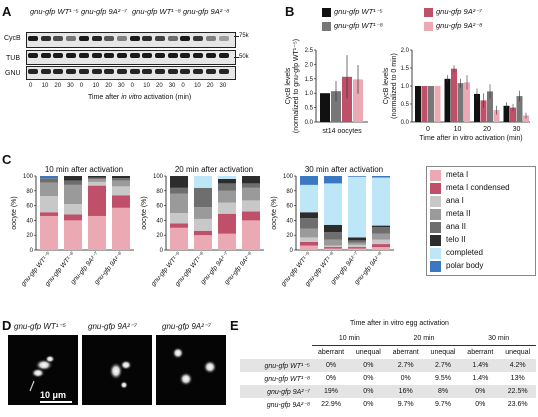  What do you see at coordinates (457, 174) in the screenshot?
I see `legend-c-label: meta I` at bounding box center [457, 174].